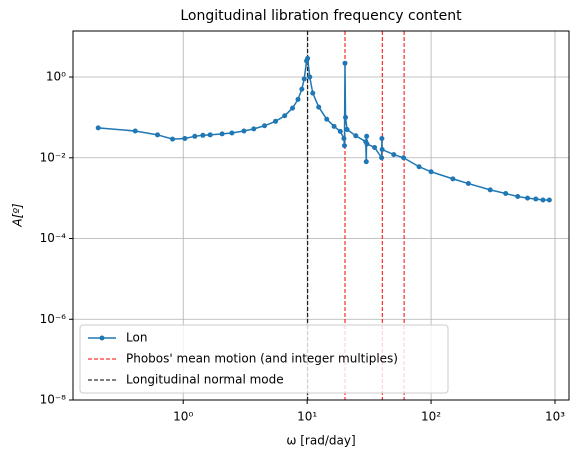 This screenshot has height=465, width=581. Describe the element at coordinates (307, 417) in the screenshot. I see `x-tick-label: 10¹` at that location.